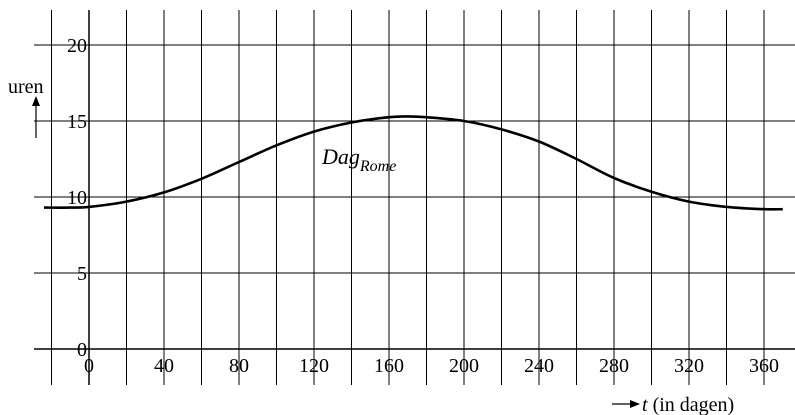 Image resolution: width=795 pixels, height=415 pixels. Describe the element at coordinates (314, 366) in the screenshot. I see `x-tick-label: 120` at that location.